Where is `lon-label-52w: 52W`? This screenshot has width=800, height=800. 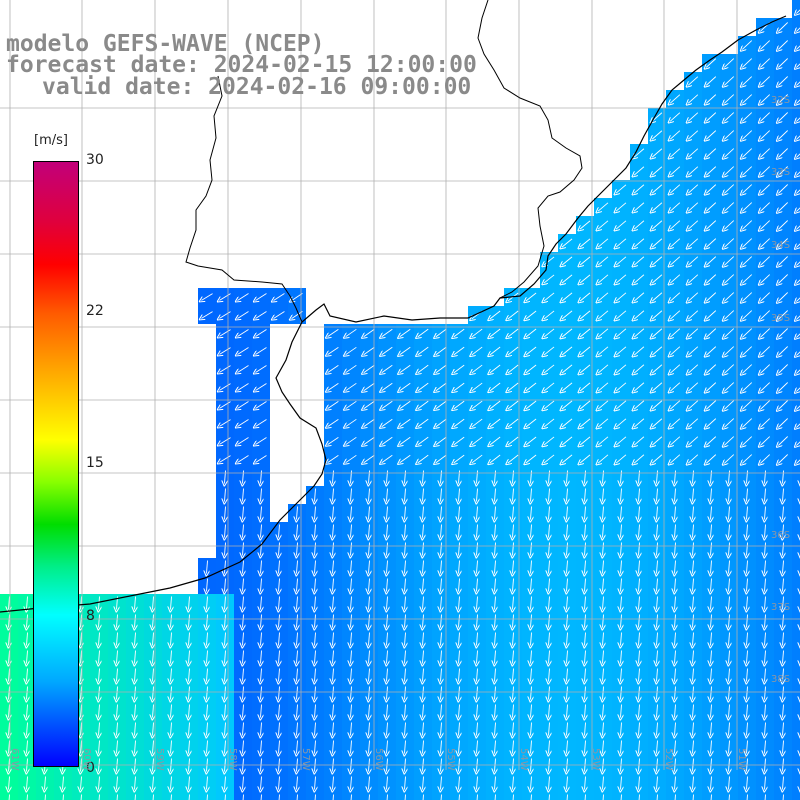 lon-label-52w: 52W is located at coordinates (668, 759).